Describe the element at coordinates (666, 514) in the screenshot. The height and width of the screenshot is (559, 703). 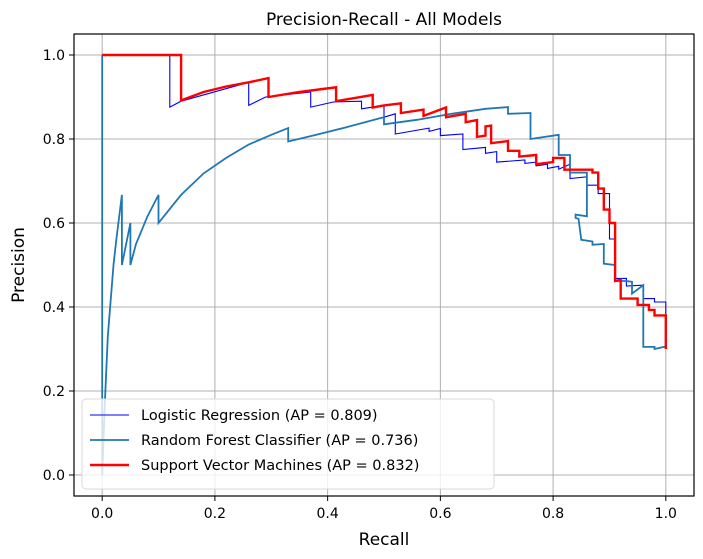
I see `x-tick-label: 1.0` at that location.